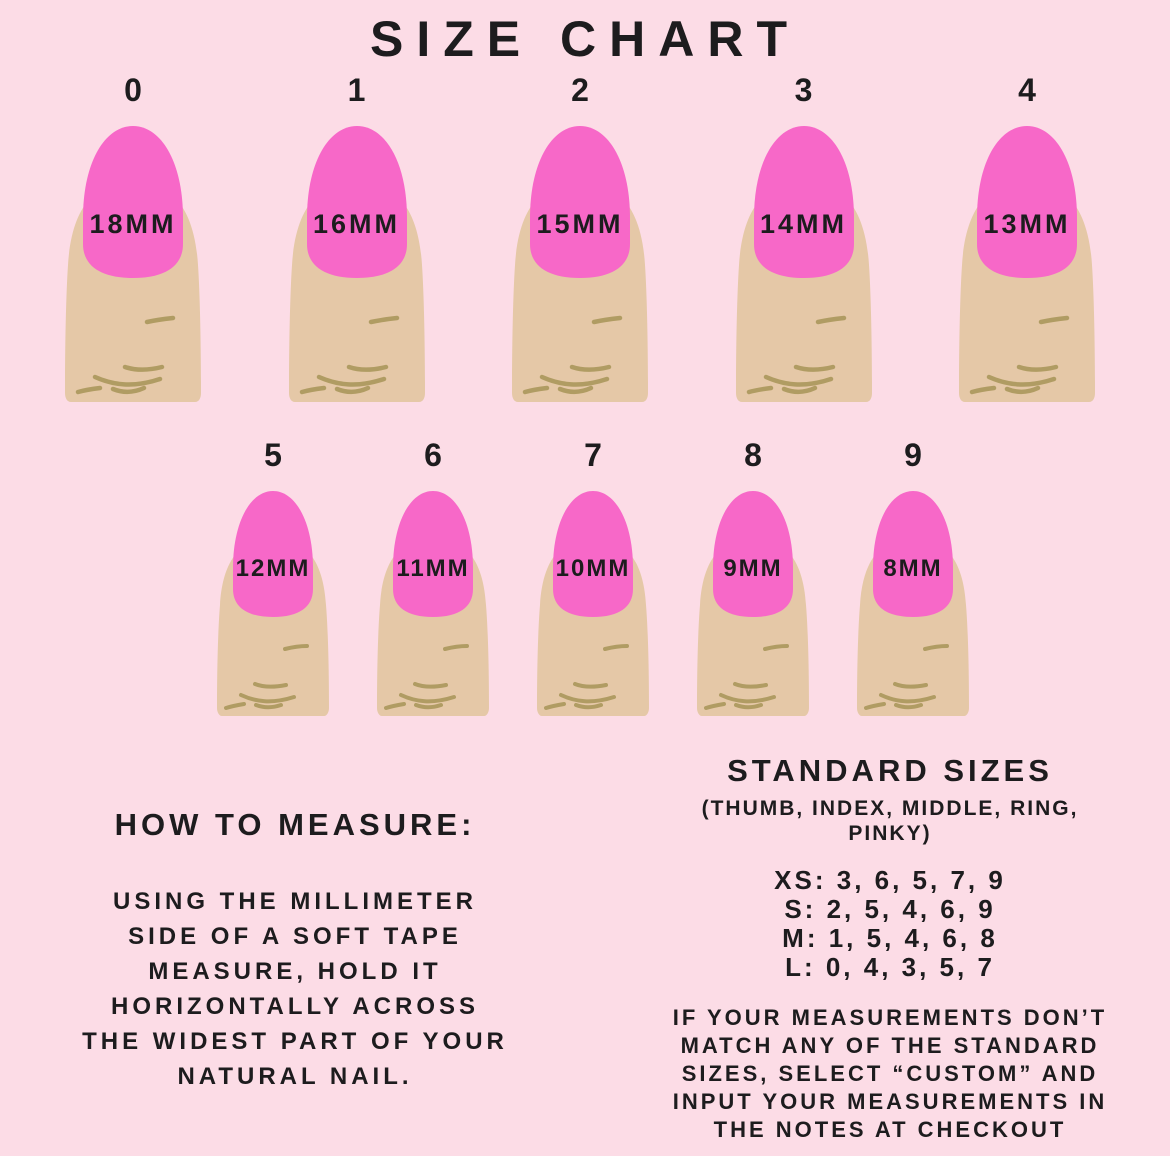  Describe the element at coordinates (890, 1045) in the screenshot. I see `note-line: MATCH ANY OF THE STANDARD` at that location.